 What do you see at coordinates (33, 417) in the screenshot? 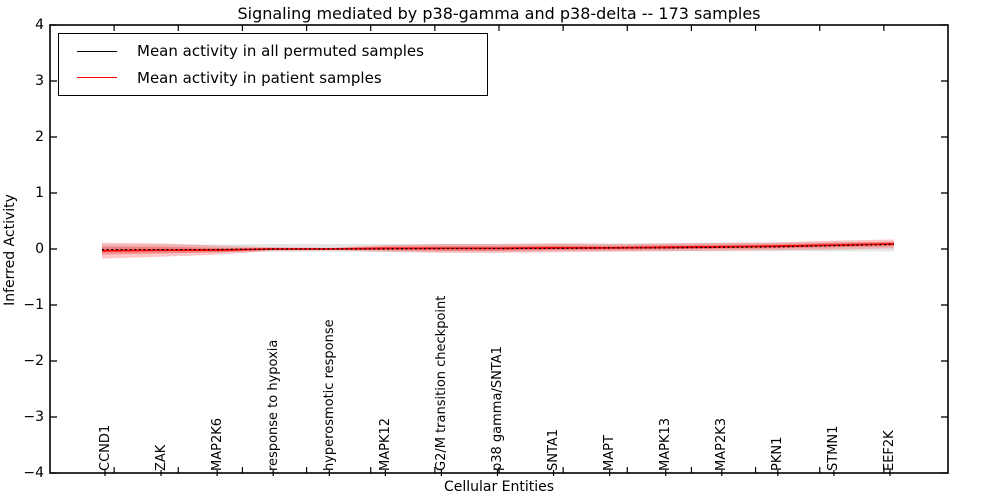
I see `y-tick-label: −3` at bounding box center [33, 417].